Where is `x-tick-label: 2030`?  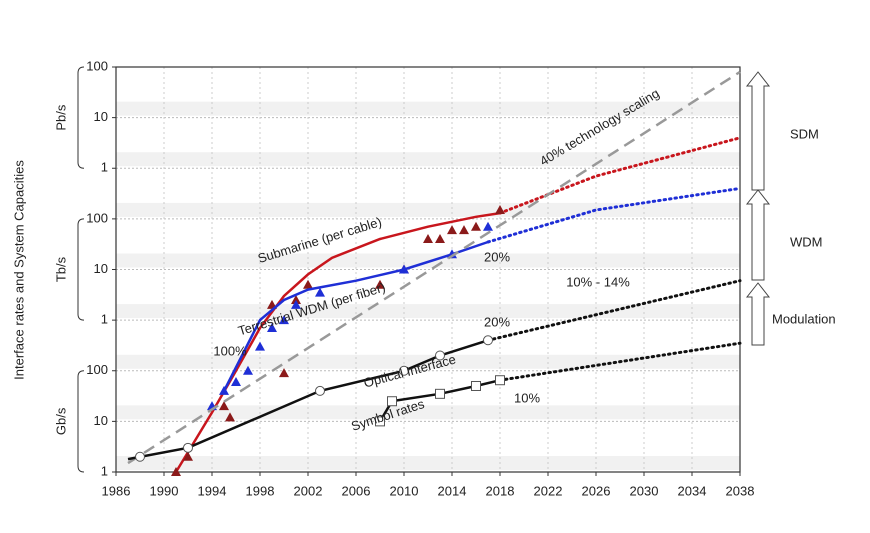 x-tick-label: 2030 is located at coordinates (644, 490).